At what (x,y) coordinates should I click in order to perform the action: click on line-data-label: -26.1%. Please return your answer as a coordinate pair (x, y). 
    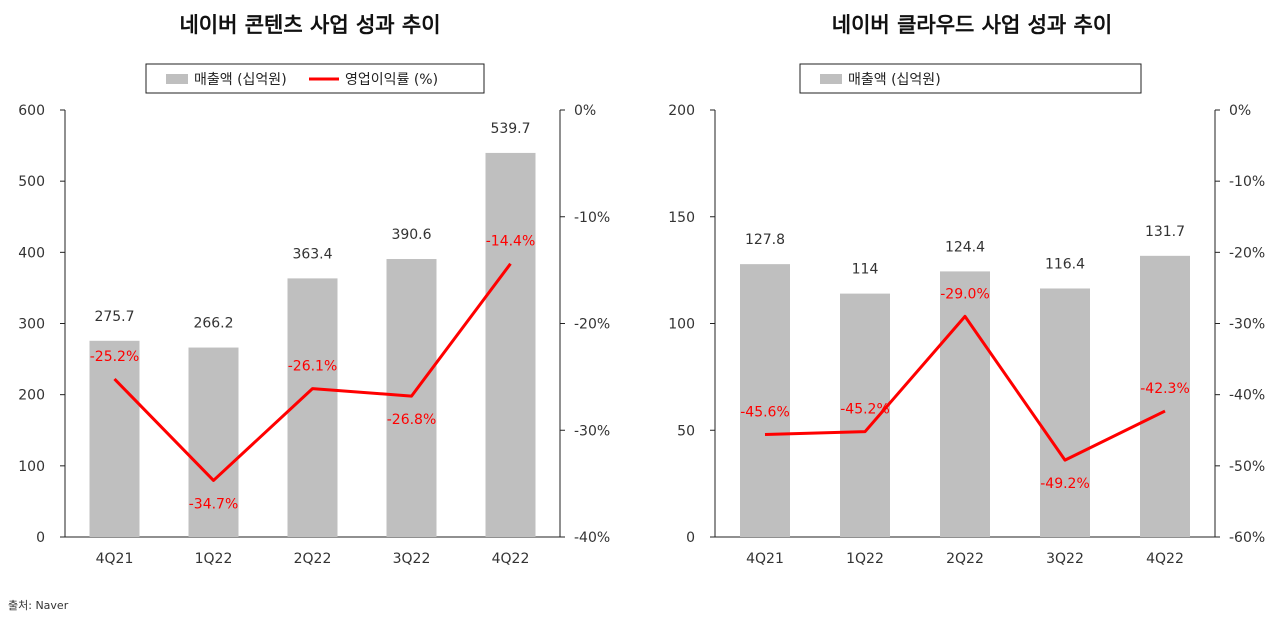
    Looking at the image, I should click on (313, 367).